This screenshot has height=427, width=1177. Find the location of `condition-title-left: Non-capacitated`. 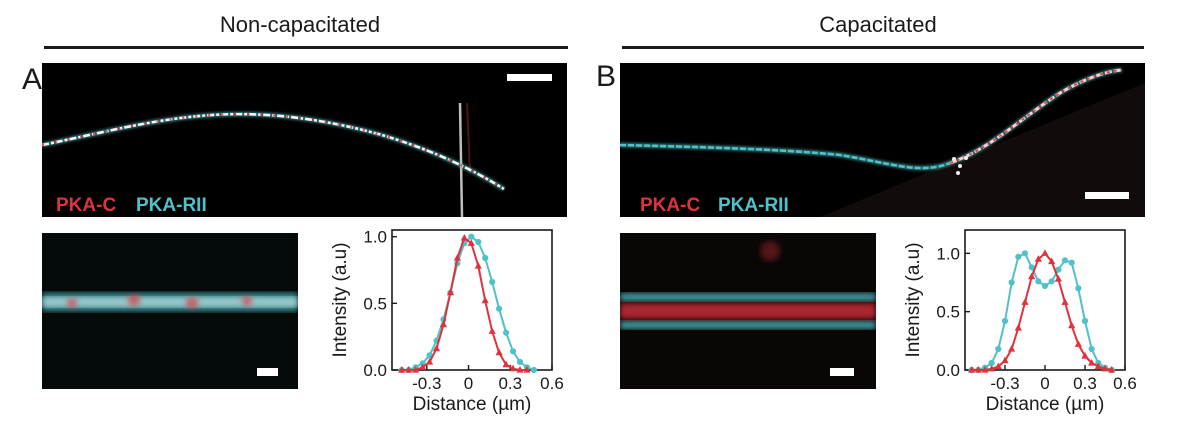

condition-title-left: Non-capacitated is located at coordinates (300, 24).